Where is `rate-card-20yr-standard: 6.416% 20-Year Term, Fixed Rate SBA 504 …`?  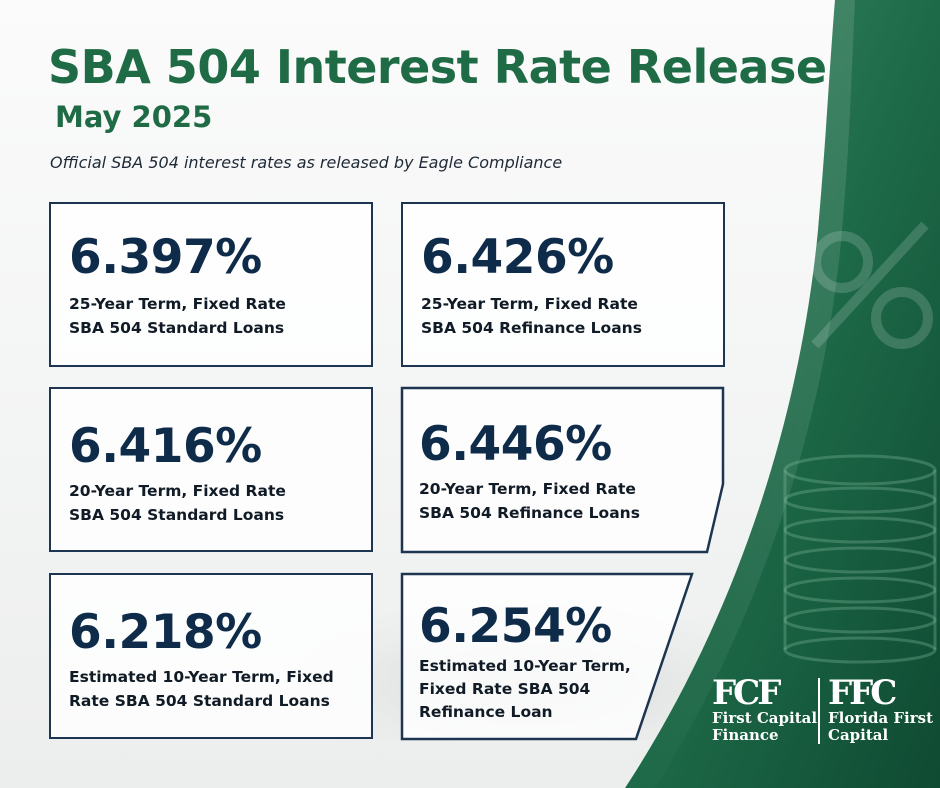 rate-card-20yr-standard: 6.416% 20-Year Term, Fixed Rate SBA 504 … is located at coordinates (211, 469).